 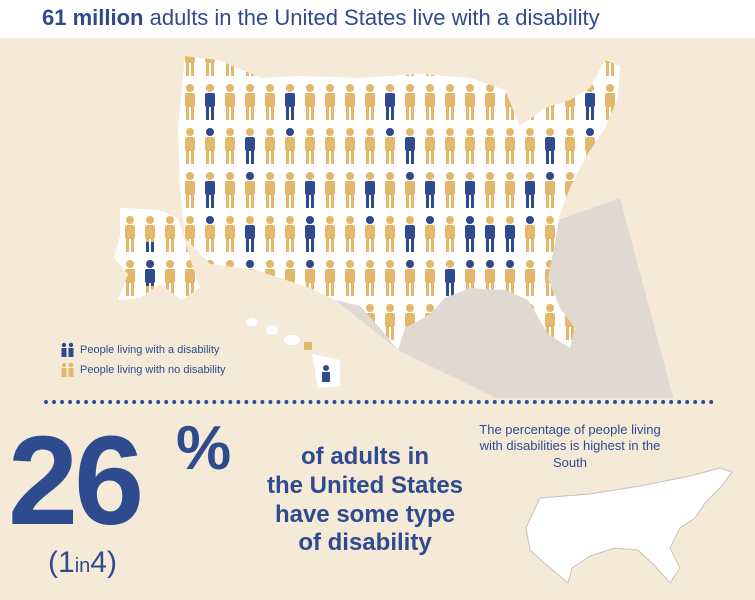 What do you see at coordinates (379, 402) in the screenshot?
I see `dotted-divider` at bounding box center [379, 402].